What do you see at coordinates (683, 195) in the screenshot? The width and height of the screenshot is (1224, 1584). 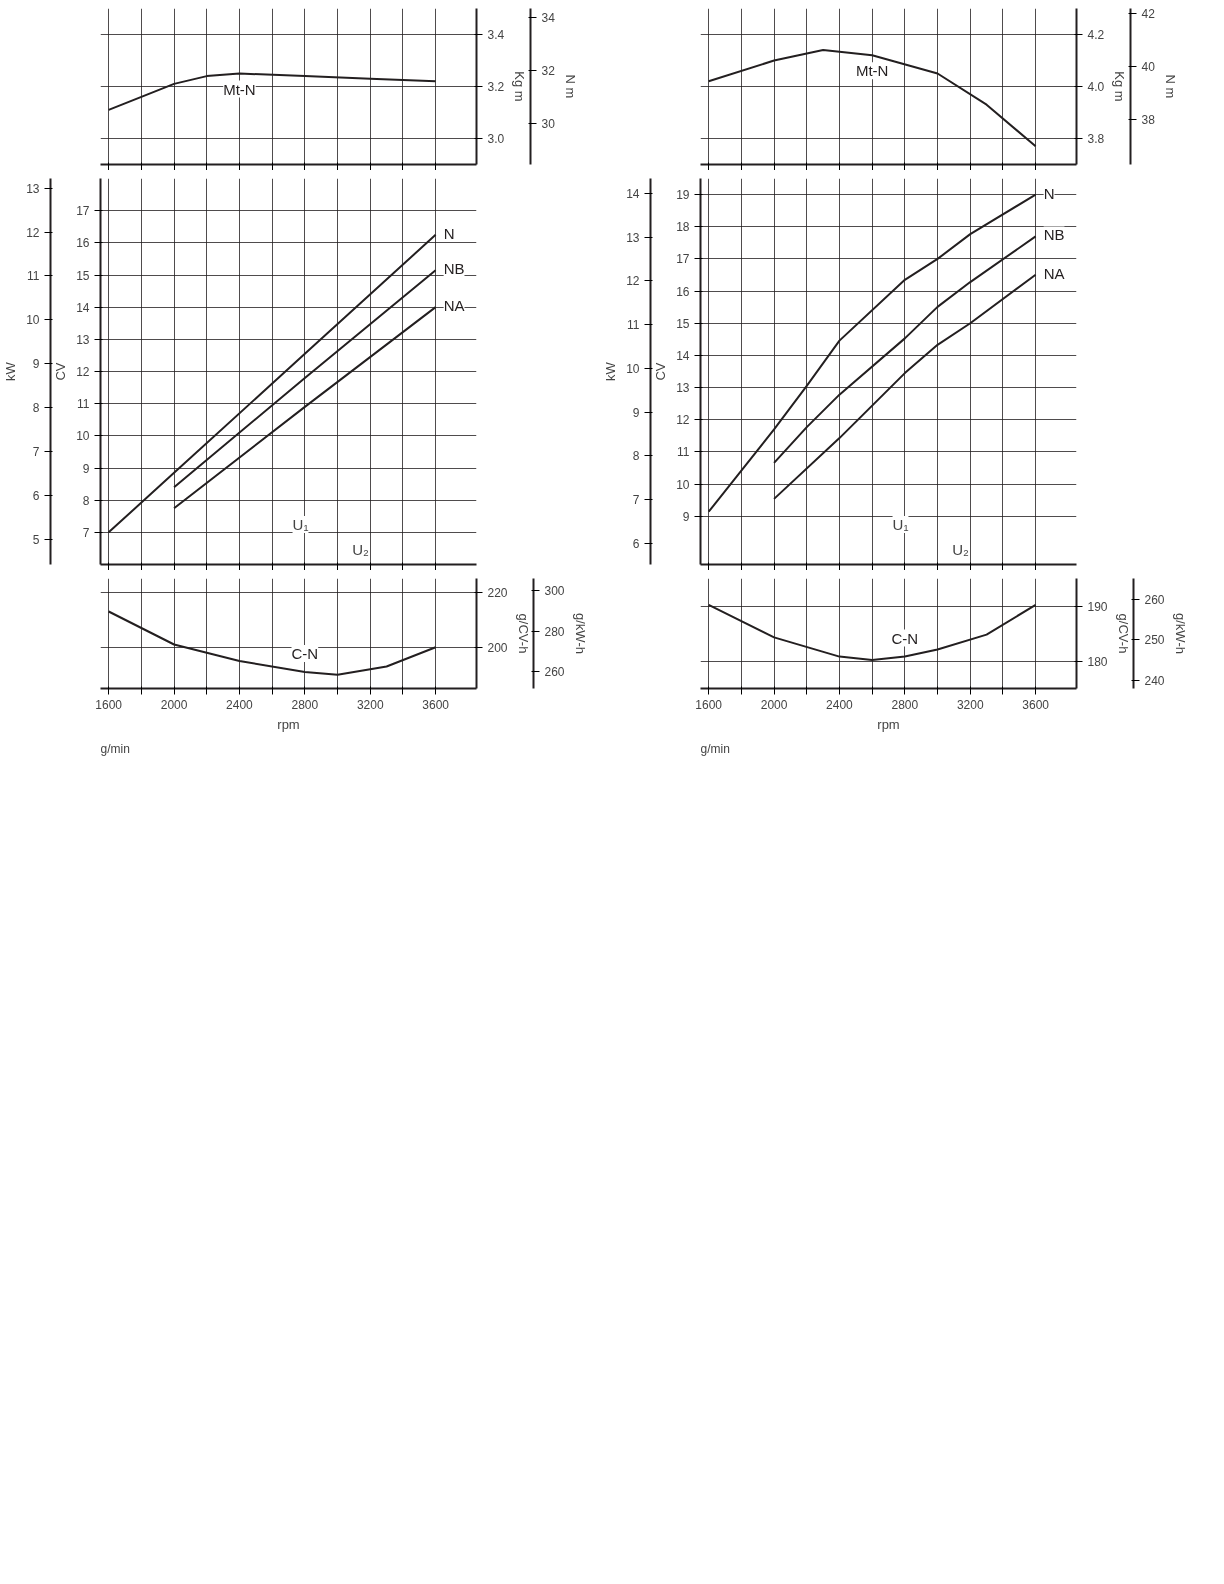 I see `y-tick-label: 19` at bounding box center [683, 195].